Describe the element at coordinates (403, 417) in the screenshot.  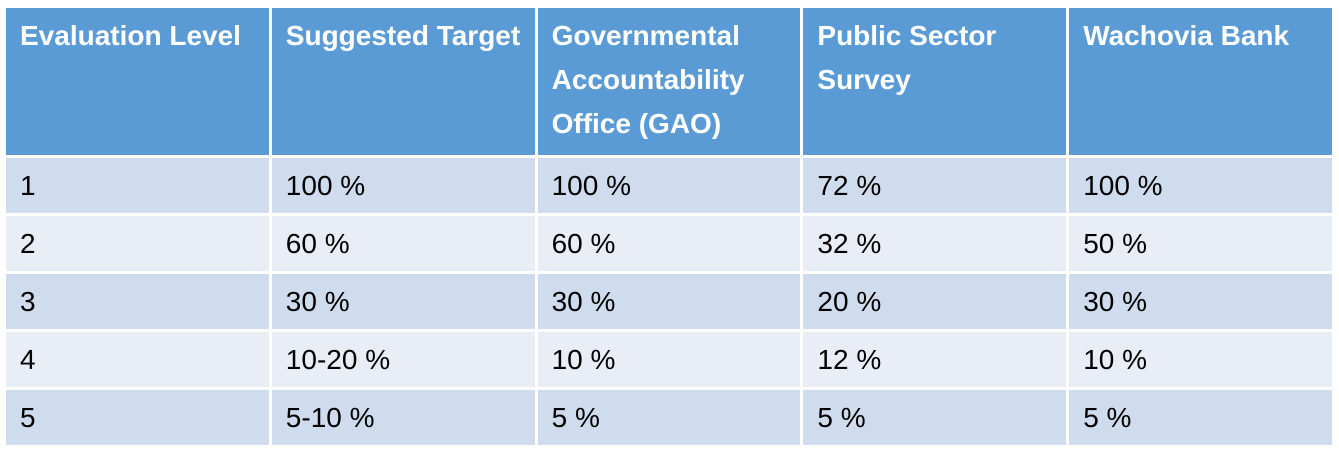
I see `table-cell: 5-10 %` at that location.